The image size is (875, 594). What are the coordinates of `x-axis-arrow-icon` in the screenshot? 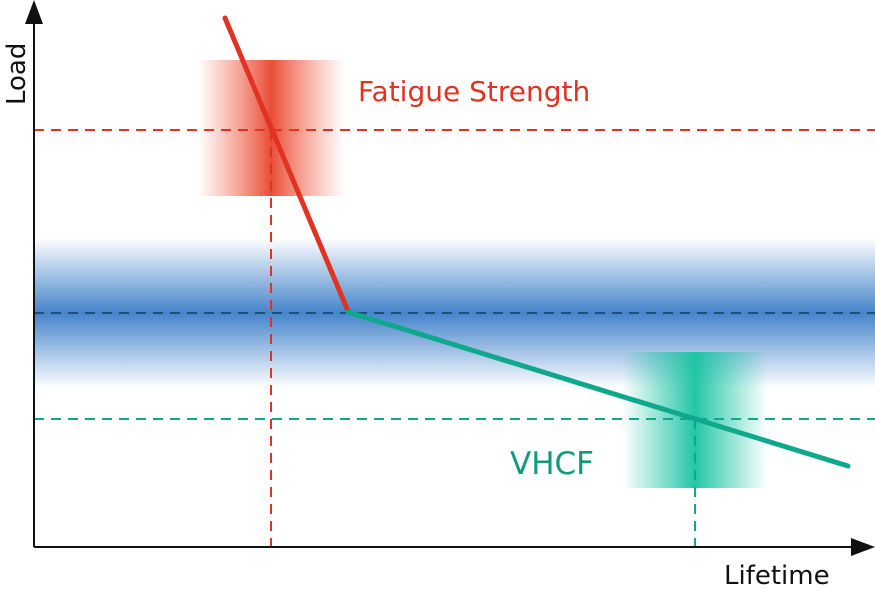 It's located at (863, 547).